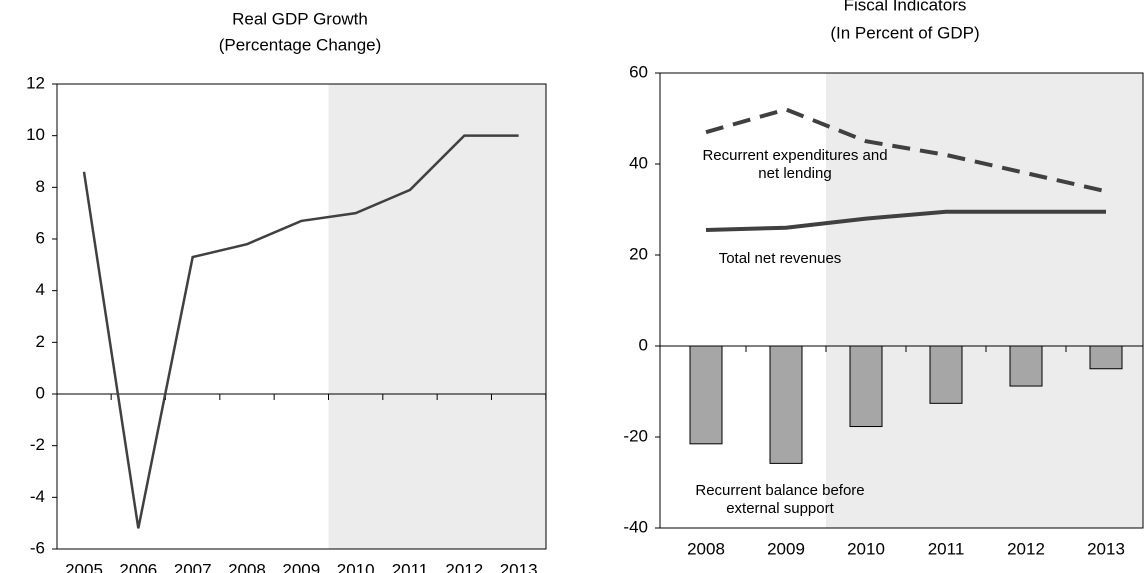 The height and width of the screenshot is (573, 1144). I want to click on y-tick-label: 60, so click(638, 71).